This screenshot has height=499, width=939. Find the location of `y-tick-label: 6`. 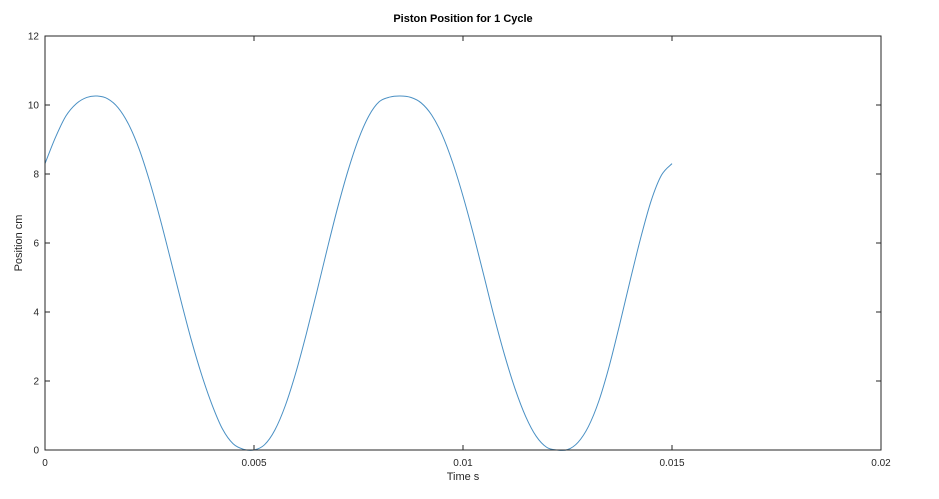

y-tick-label: 6 is located at coordinates (36, 244).